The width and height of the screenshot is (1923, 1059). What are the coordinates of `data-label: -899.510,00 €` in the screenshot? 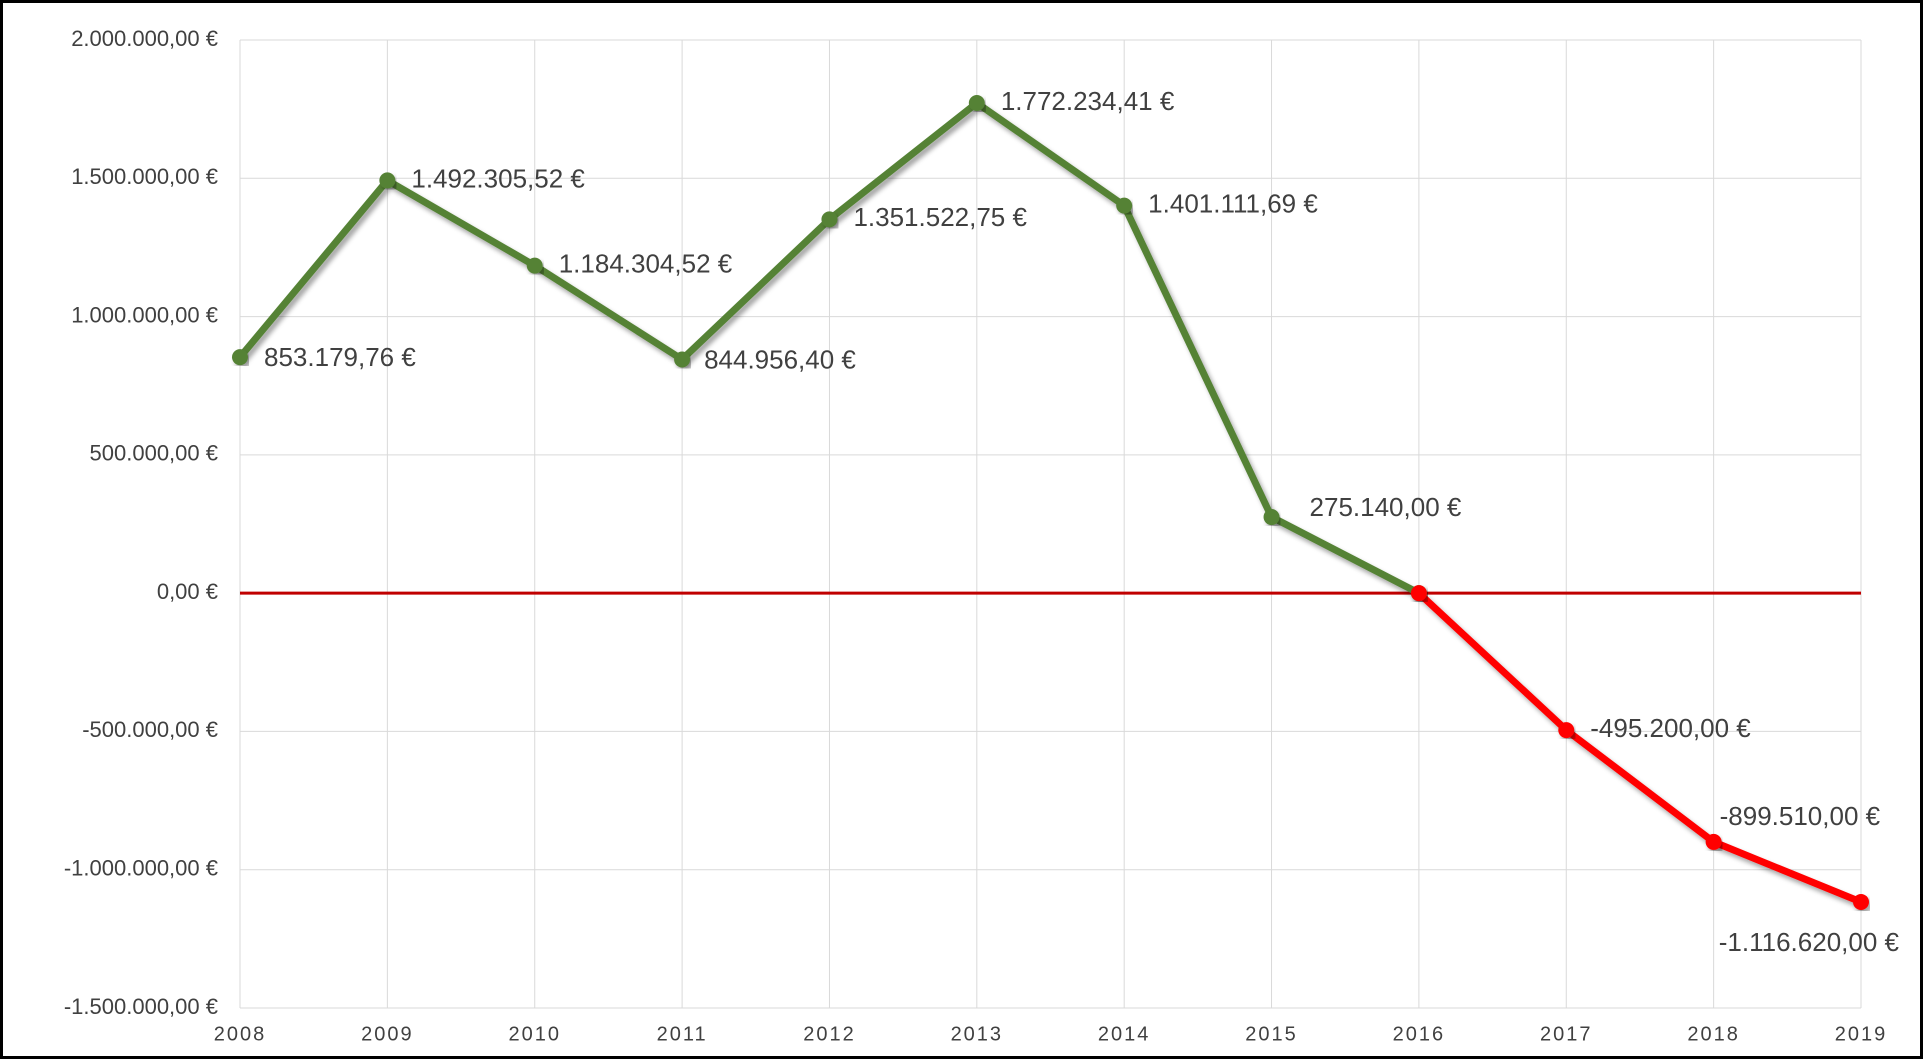 It's located at (1800, 816).